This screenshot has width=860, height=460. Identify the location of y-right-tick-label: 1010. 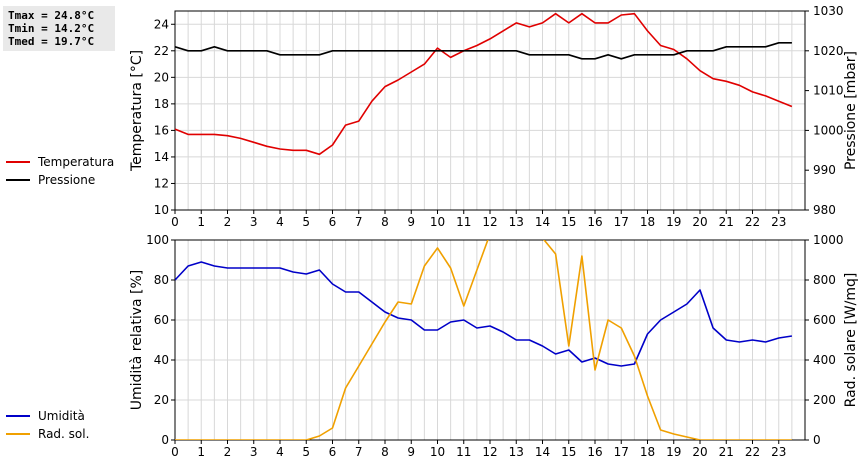
(828, 91).